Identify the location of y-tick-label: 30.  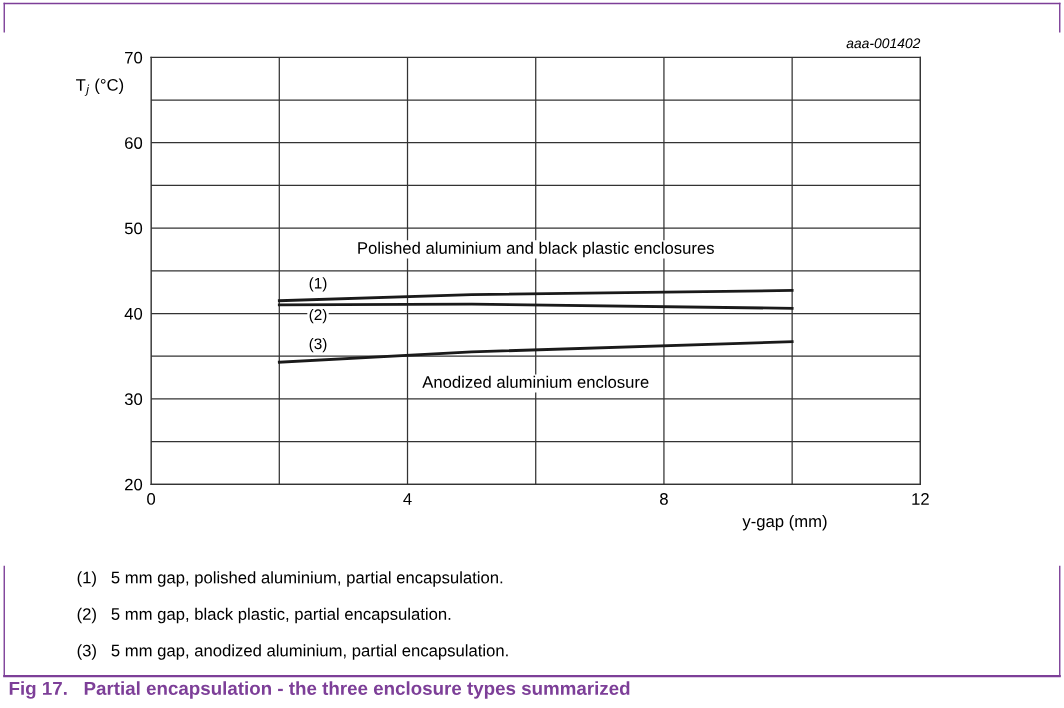
(133, 399).